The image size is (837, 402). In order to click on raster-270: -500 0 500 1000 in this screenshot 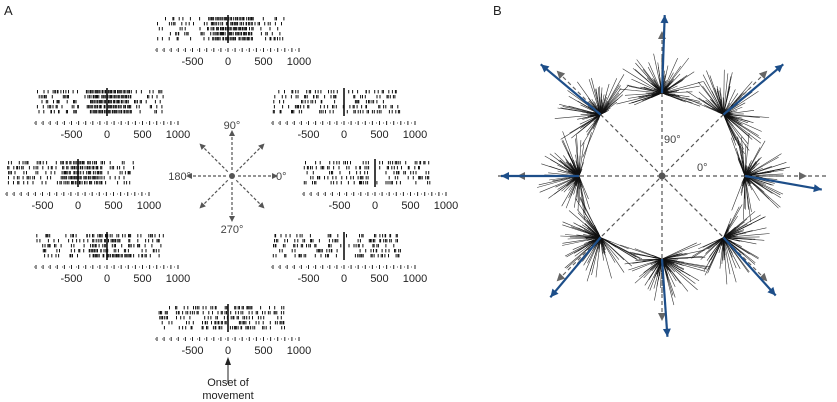, I will do `click(233, 330)`.